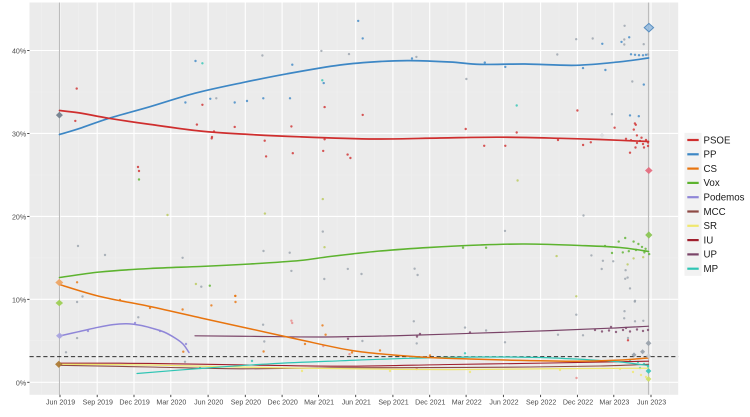 This screenshot has width=750, height=417. What do you see at coordinates (319, 403) in the screenshot?
I see `svg-text: Mar 2021` at bounding box center [319, 403].